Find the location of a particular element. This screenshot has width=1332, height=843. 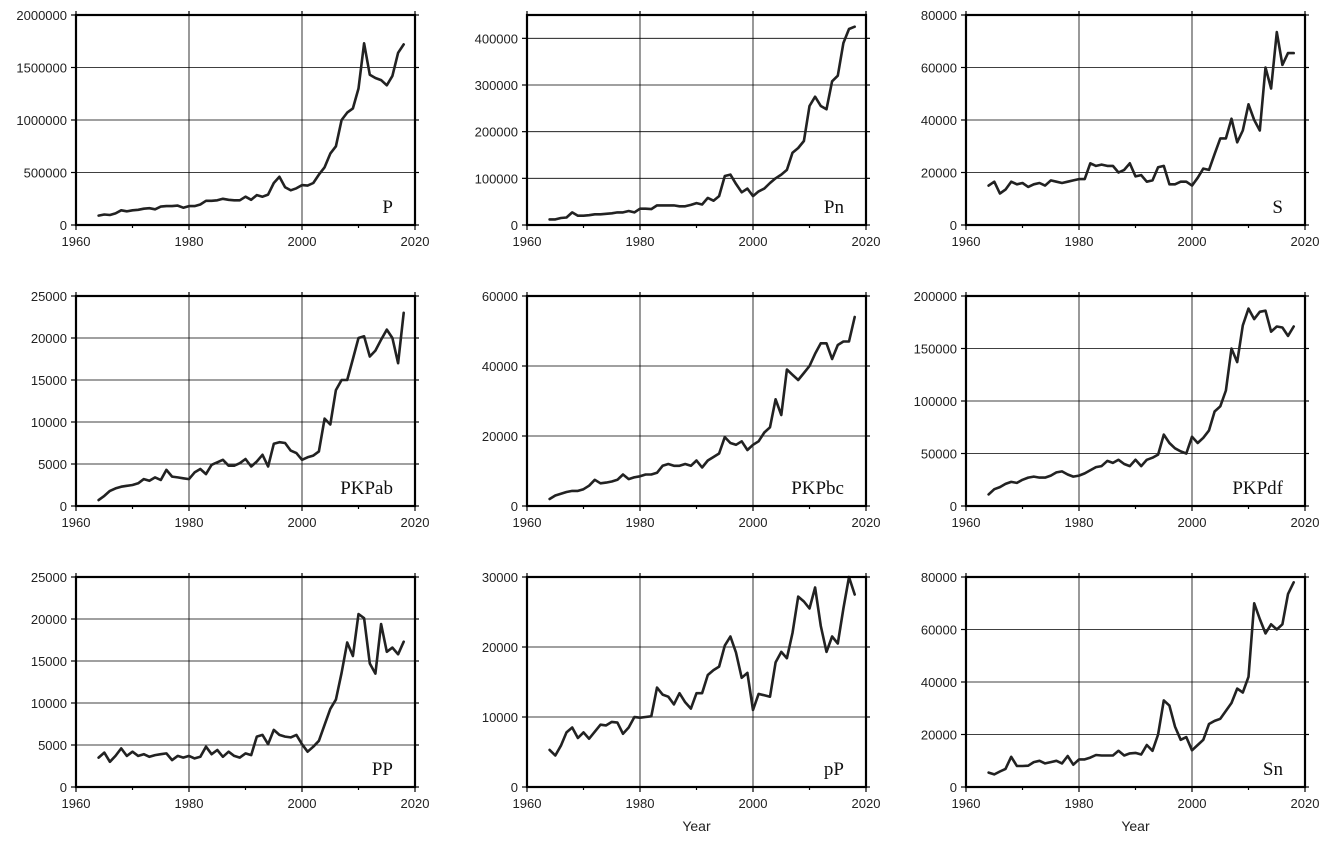

y-tick-label: 400000 is located at coordinates (496, 38).